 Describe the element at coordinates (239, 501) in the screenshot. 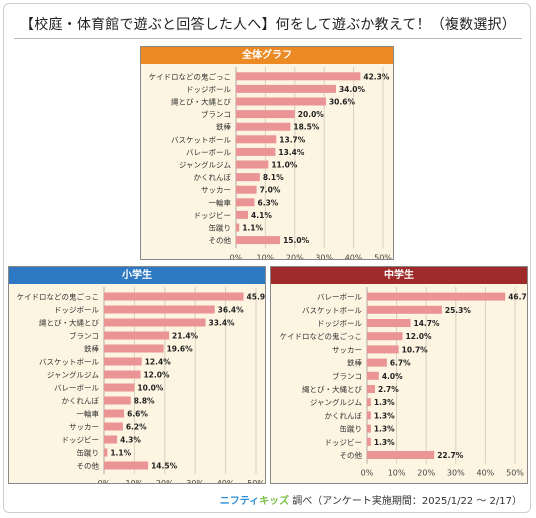

I see `brand-nifty: ニフティ` at that location.